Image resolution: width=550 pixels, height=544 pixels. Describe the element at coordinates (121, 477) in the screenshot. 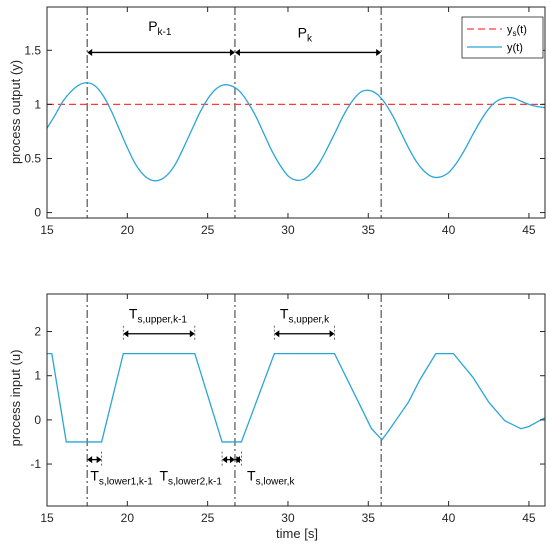

I see `annotation-label: Ts,lower1,k-1` at that location.